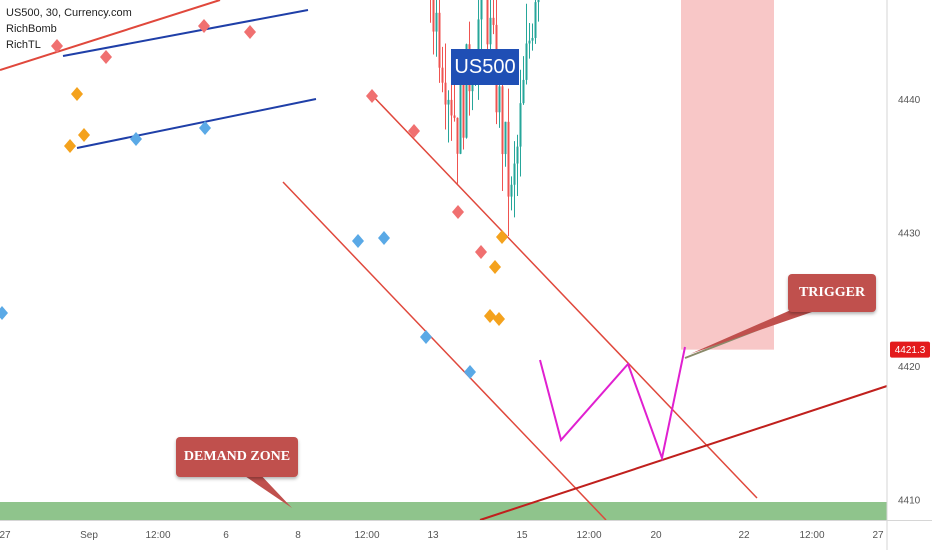 This screenshot has width=932, height=550. I want to click on x-tick-label: 20, so click(656, 535).